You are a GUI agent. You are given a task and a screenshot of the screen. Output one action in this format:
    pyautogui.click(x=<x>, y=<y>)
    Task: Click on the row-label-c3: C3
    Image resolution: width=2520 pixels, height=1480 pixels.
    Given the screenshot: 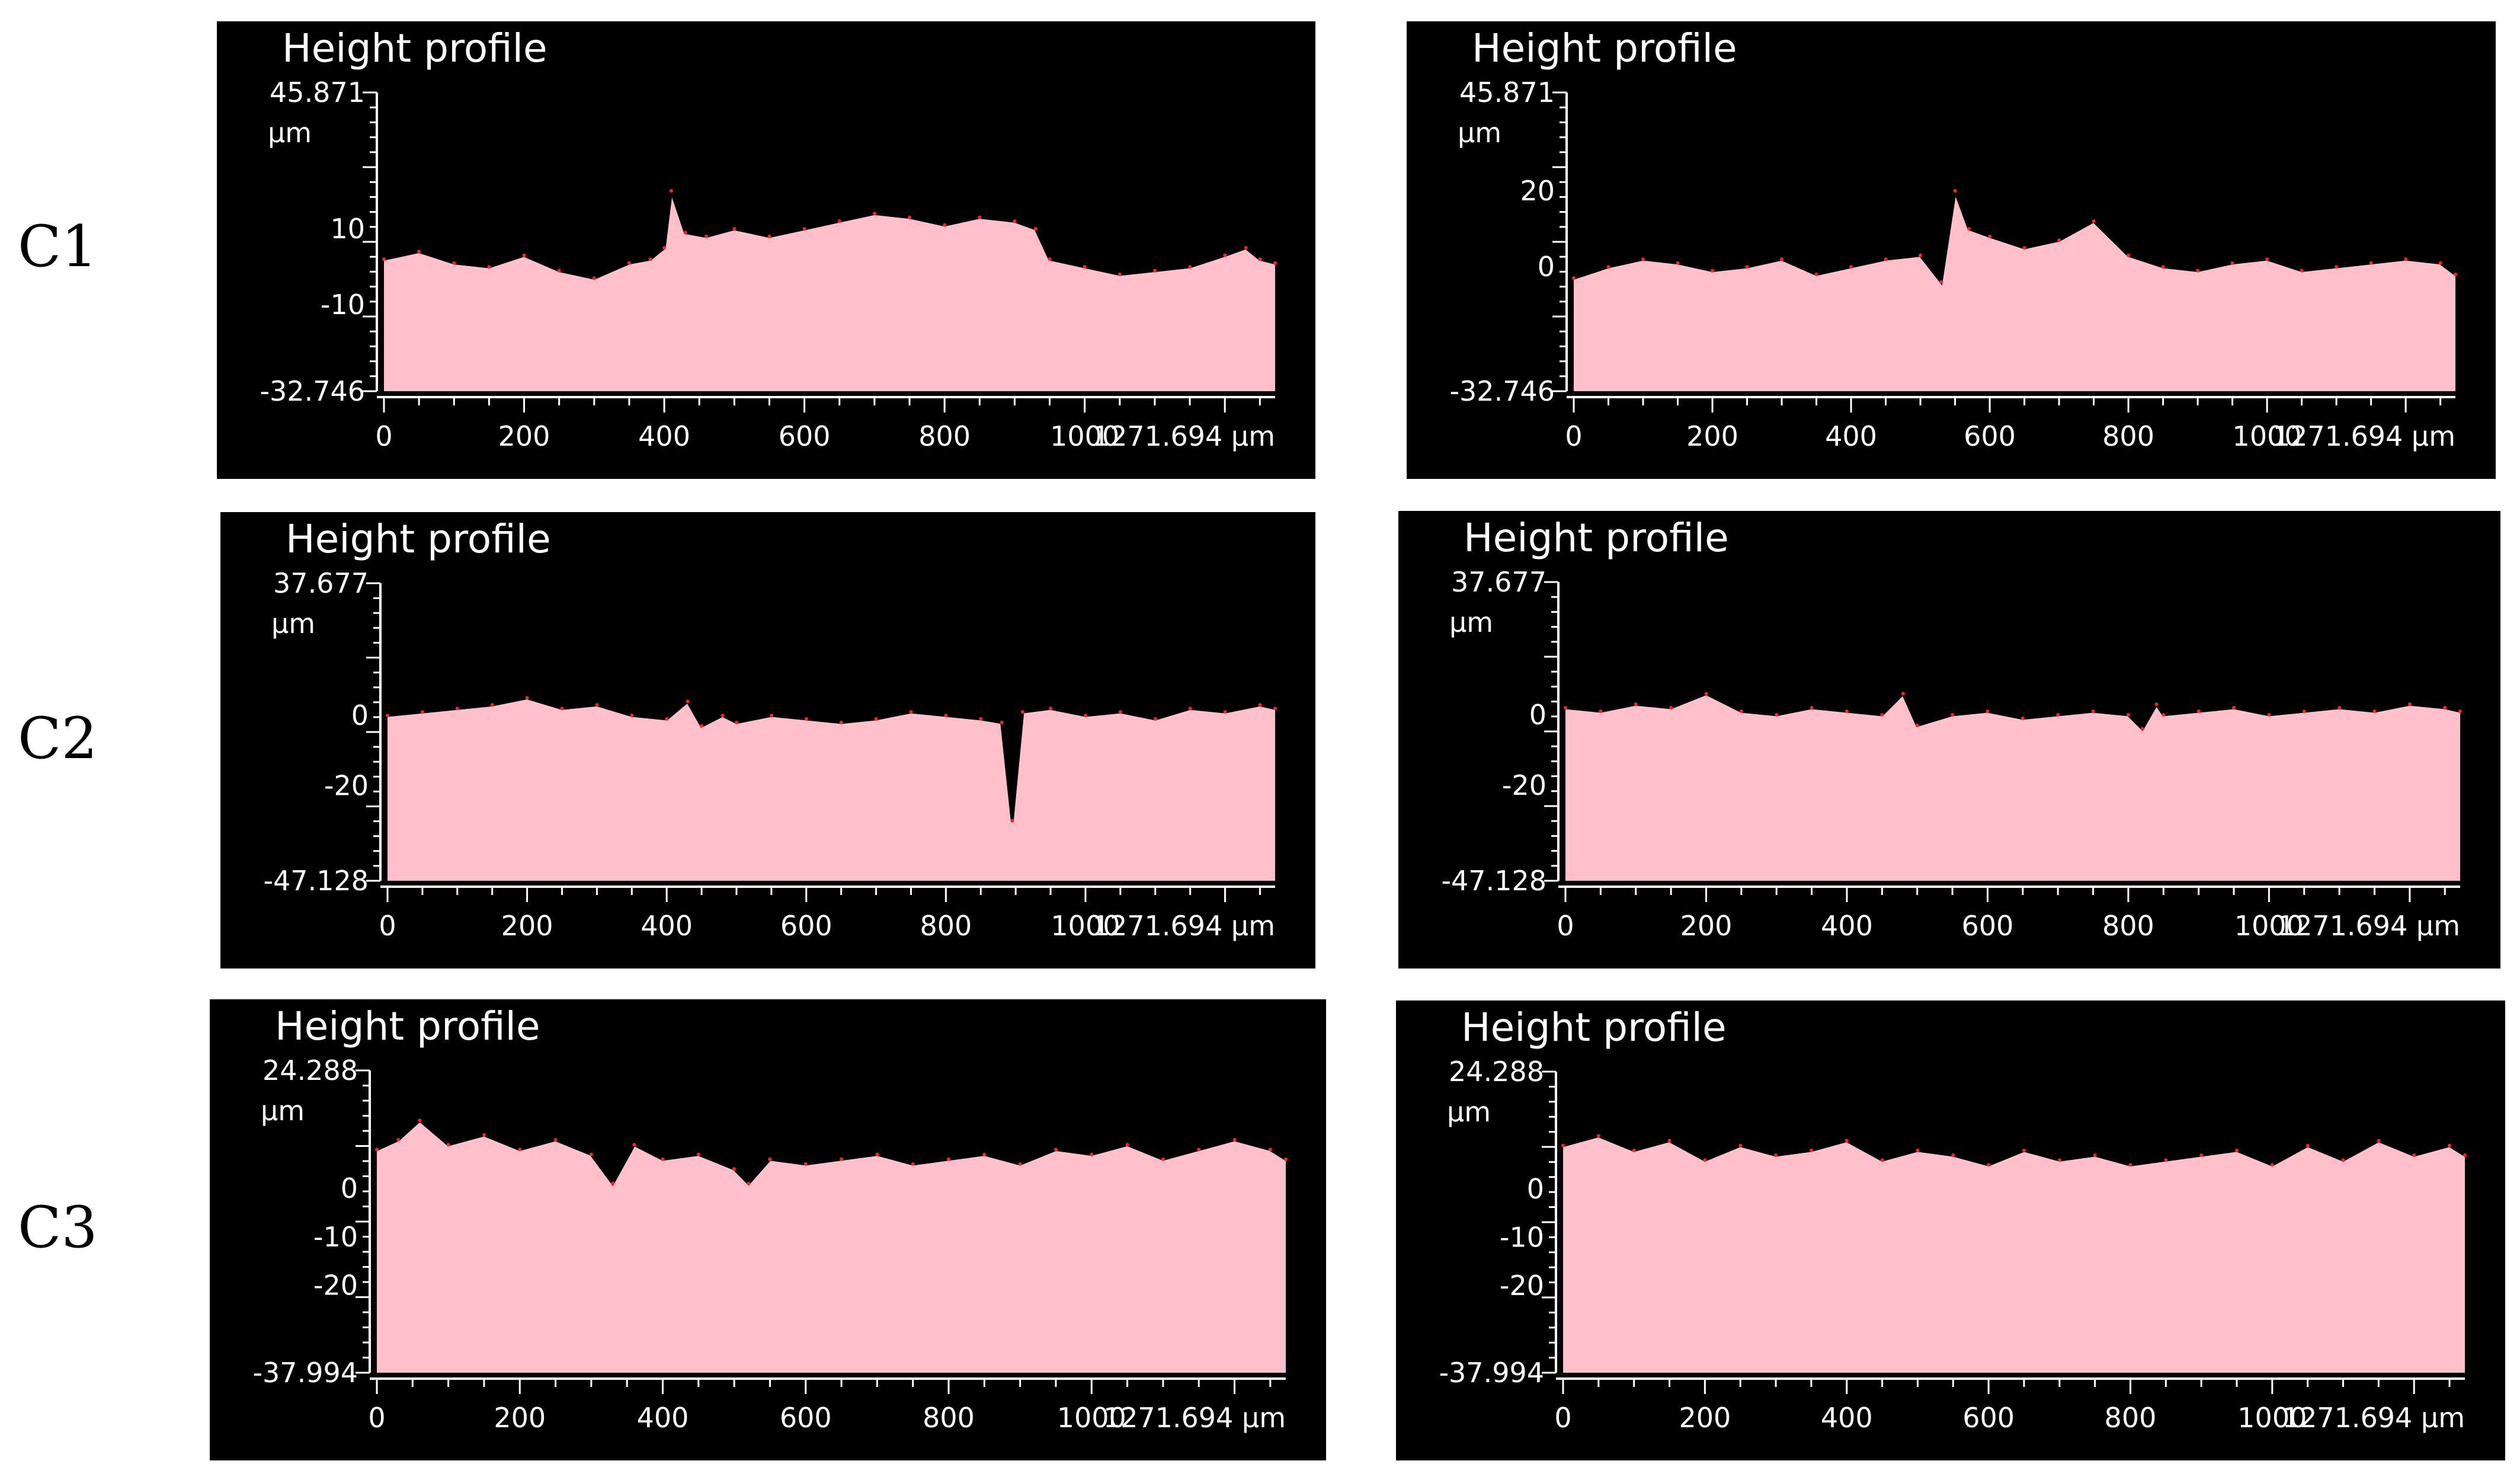 What is the action you would take?
    pyautogui.click(x=58, y=1227)
    